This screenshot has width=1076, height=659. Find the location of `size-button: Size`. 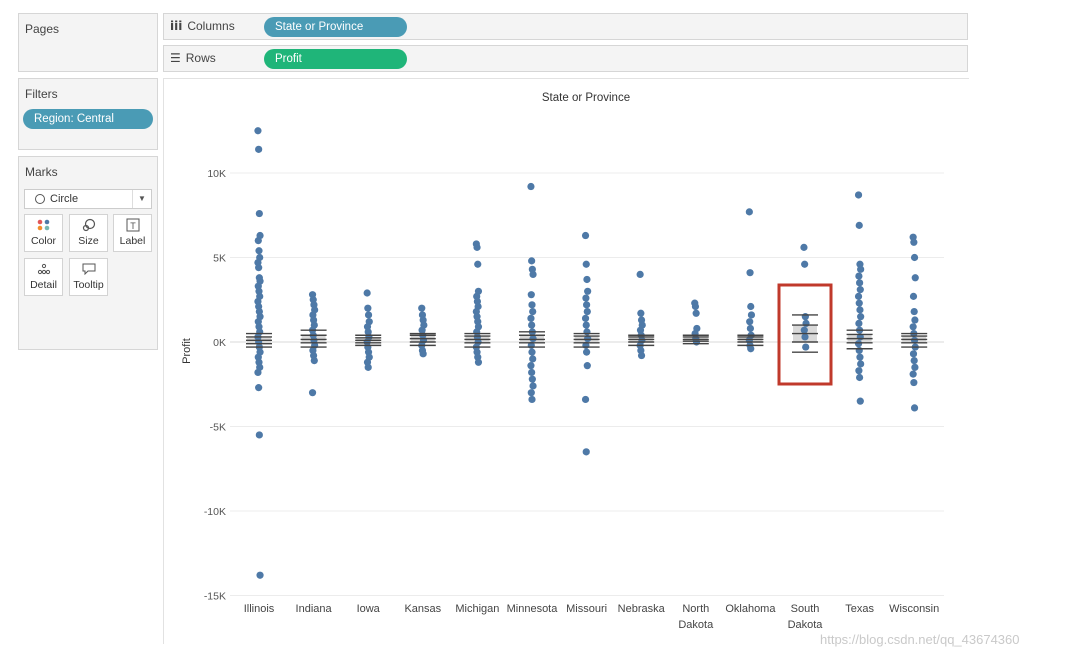

size-button: Size is located at coordinates (88, 233).